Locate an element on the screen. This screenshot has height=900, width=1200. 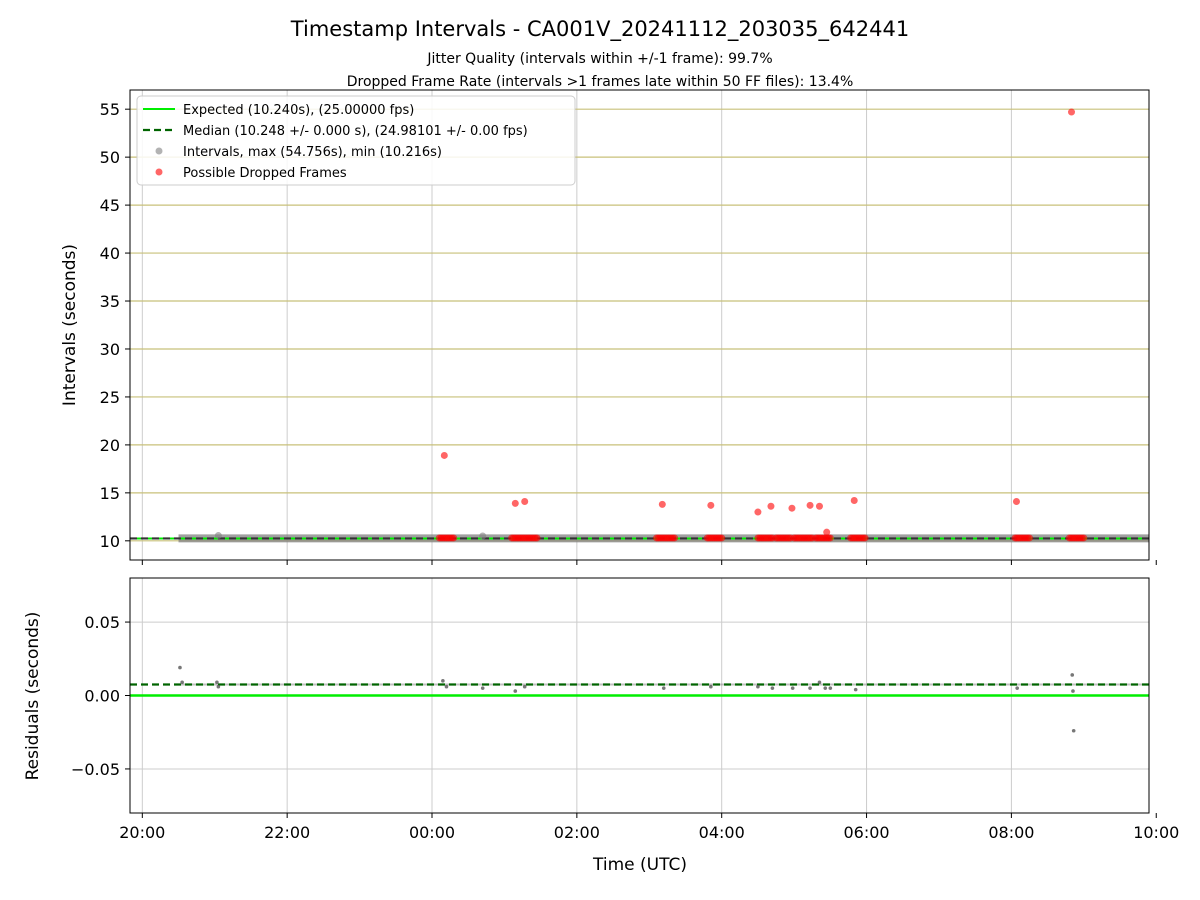
x-axis-label: Time (UTC) is located at coordinates (639, 865).